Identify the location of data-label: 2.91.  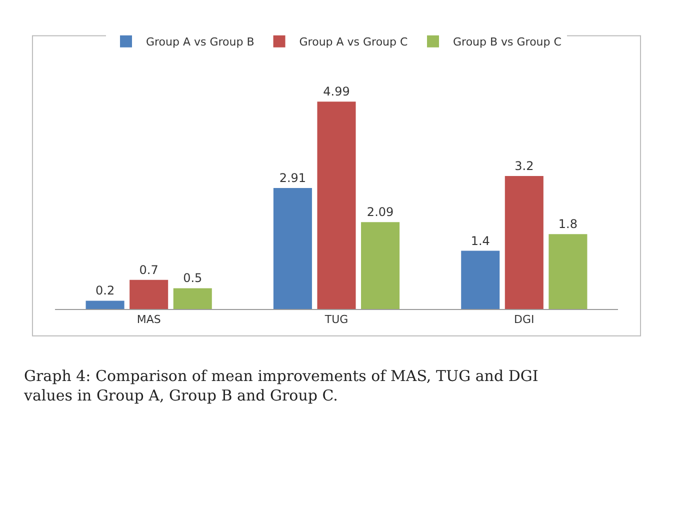
(292, 178).